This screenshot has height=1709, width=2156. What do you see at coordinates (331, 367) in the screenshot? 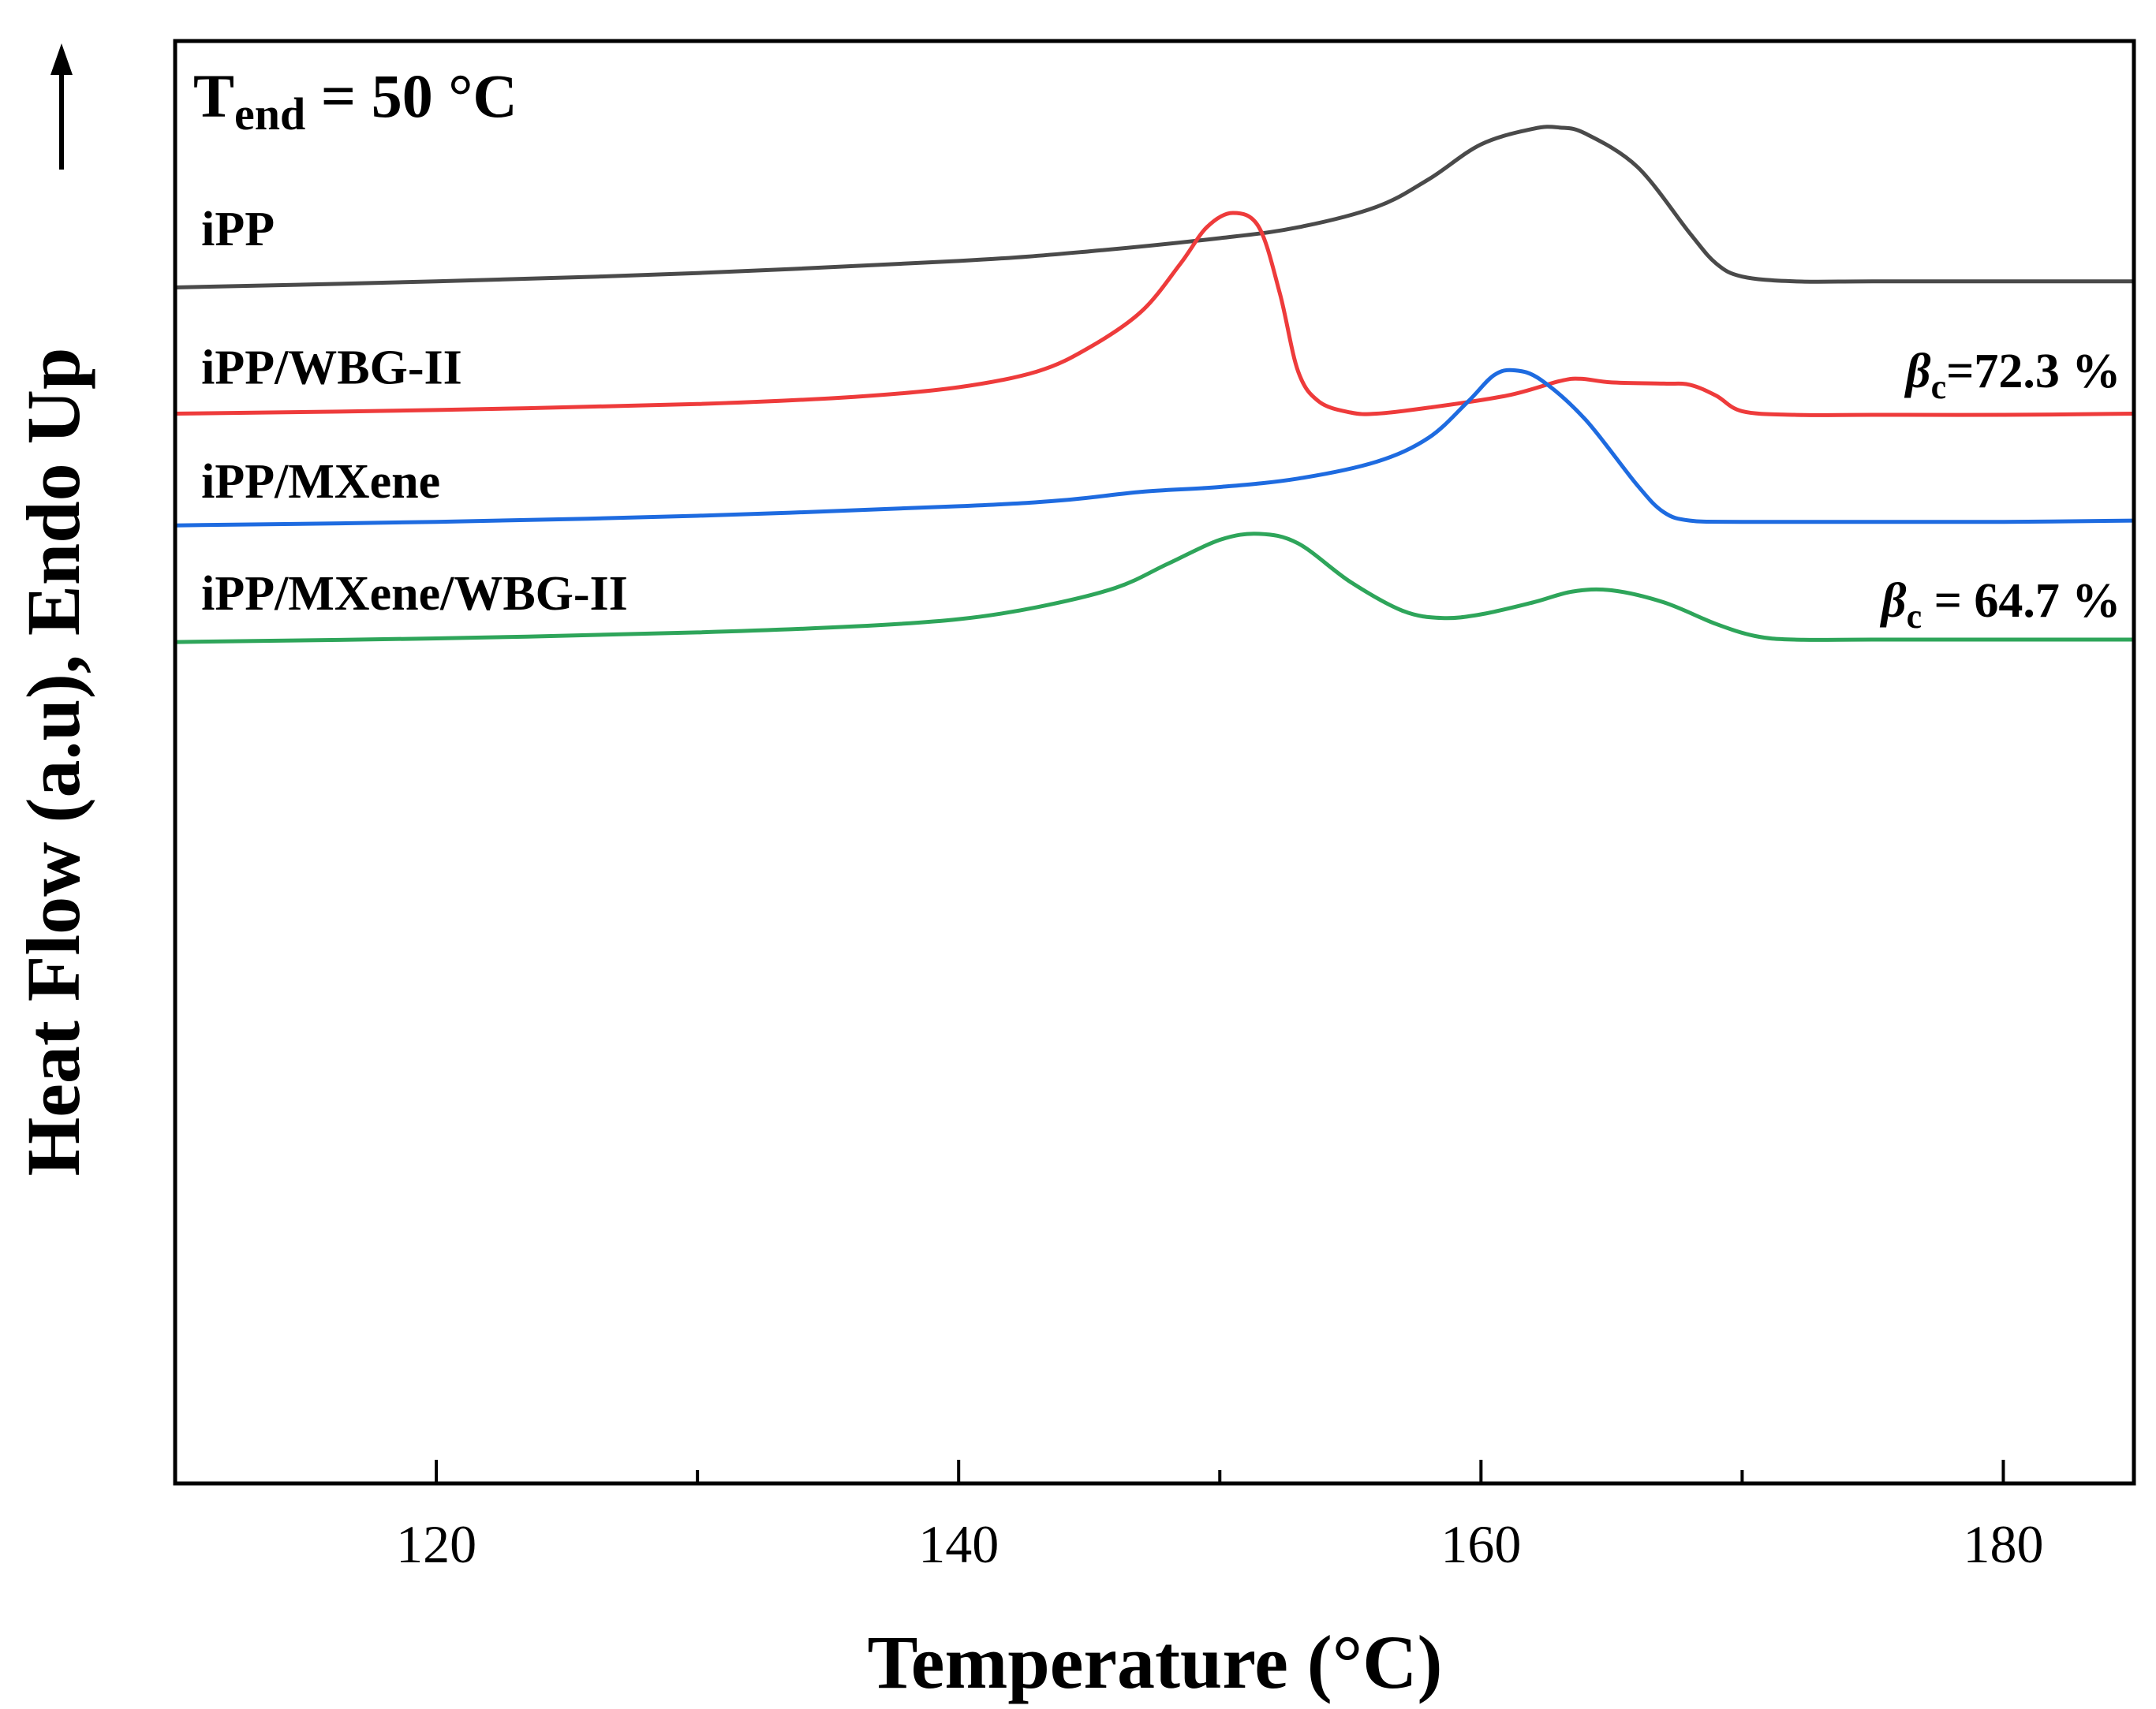
I see `series-label-ipp-wbg-ii: iPP/WBG-II` at bounding box center [331, 367].